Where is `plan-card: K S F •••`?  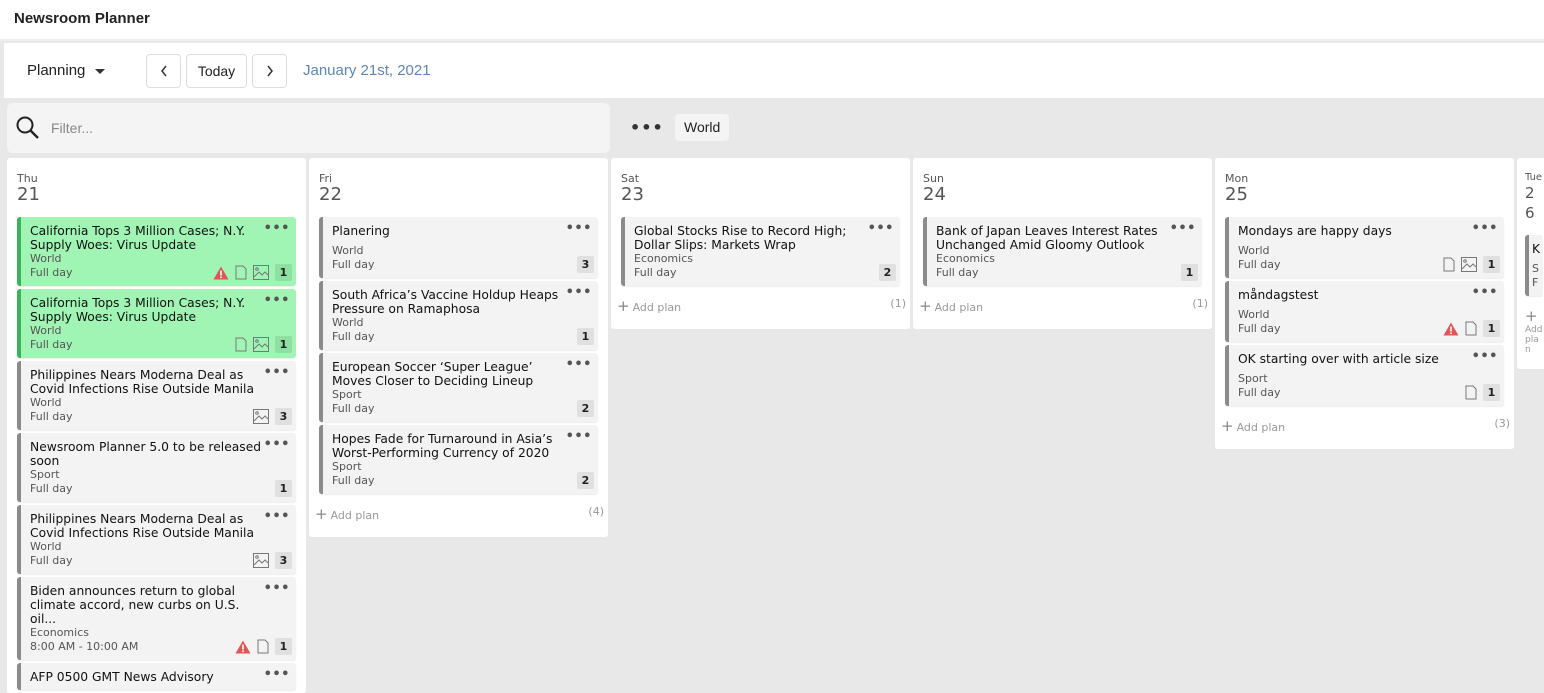
plan-card: K S F ••• is located at coordinates (1534, 265).